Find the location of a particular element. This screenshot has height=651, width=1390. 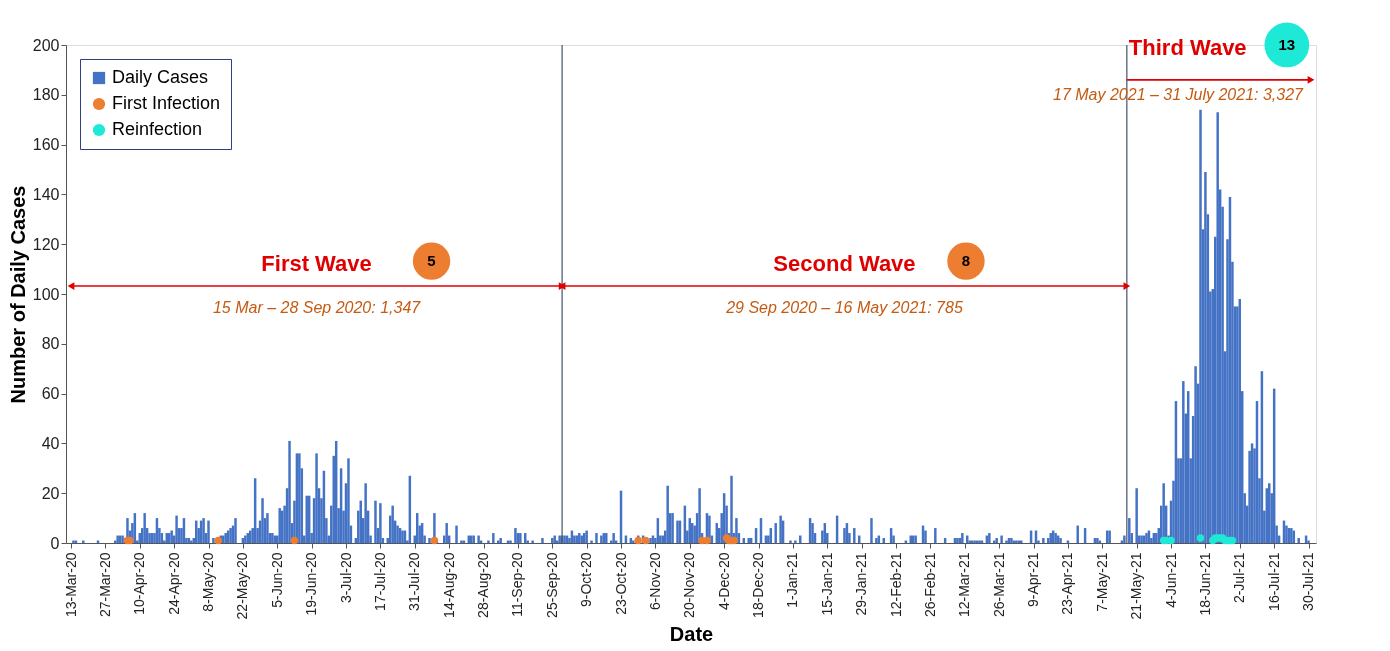

x-axis-title: Date is located at coordinates (691, 634).